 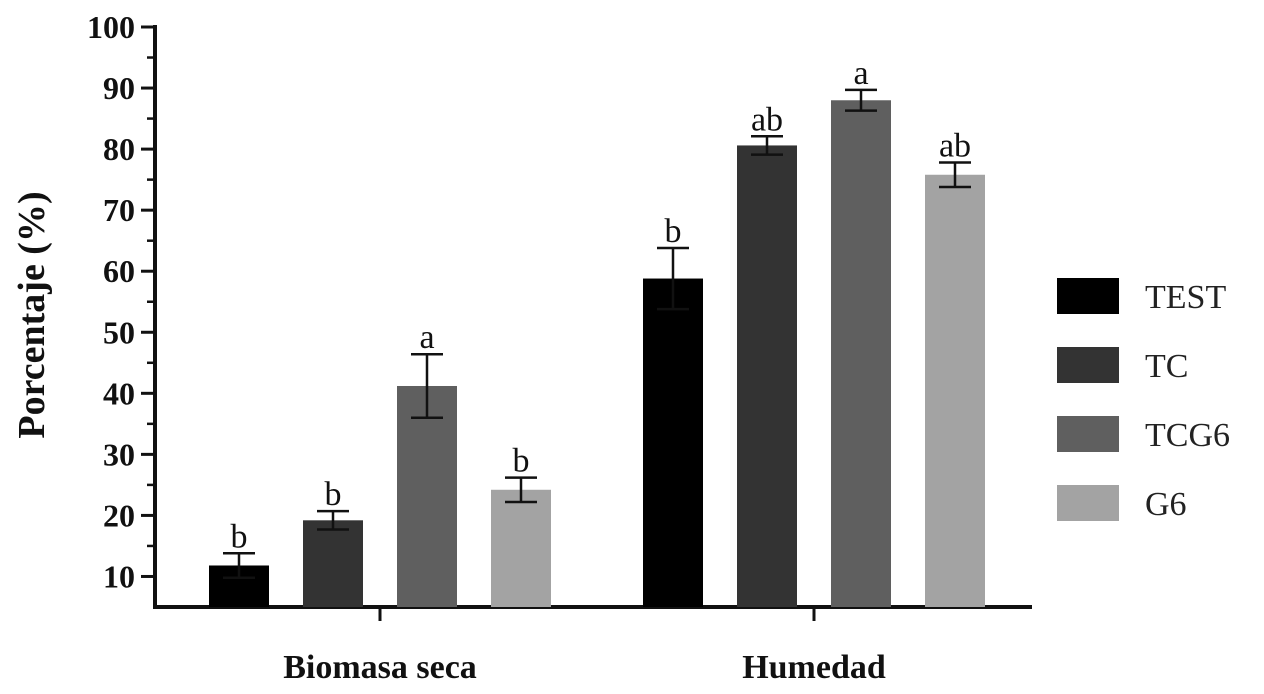 What do you see at coordinates (119, 88) in the screenshot?
I see `y-tick-label: 90` at bounding box center [119, 88].